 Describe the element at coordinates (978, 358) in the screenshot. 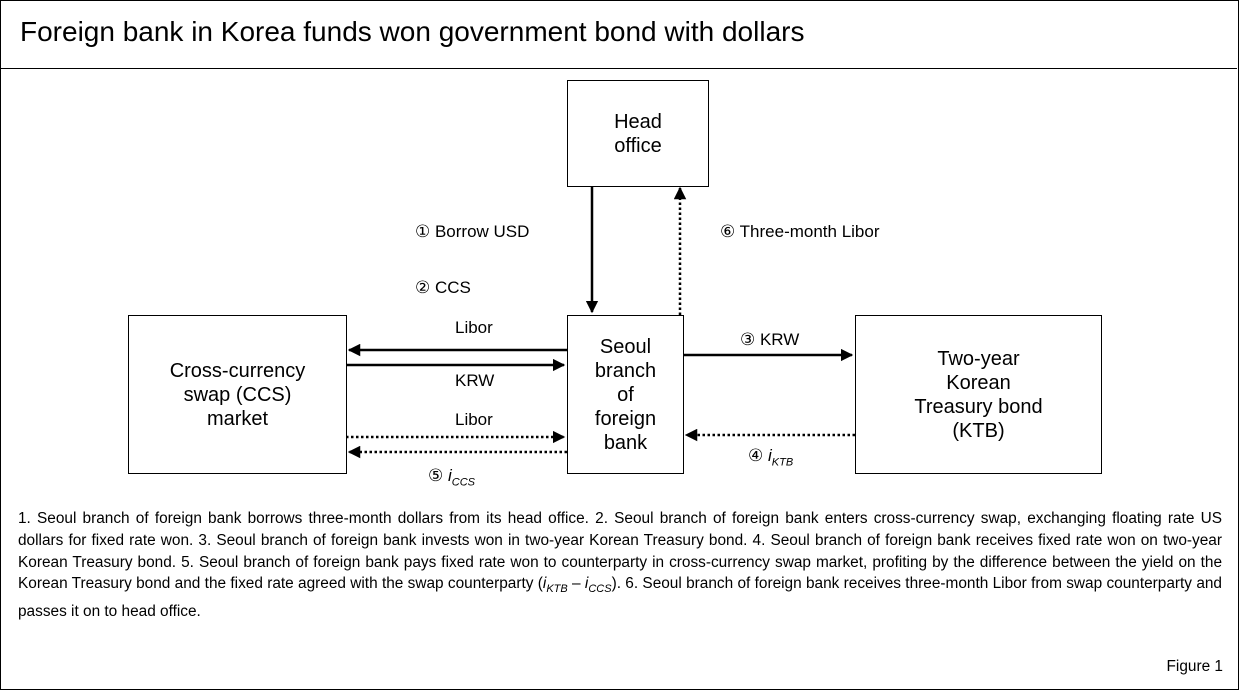

I see `node-line: Two-year` at that location.